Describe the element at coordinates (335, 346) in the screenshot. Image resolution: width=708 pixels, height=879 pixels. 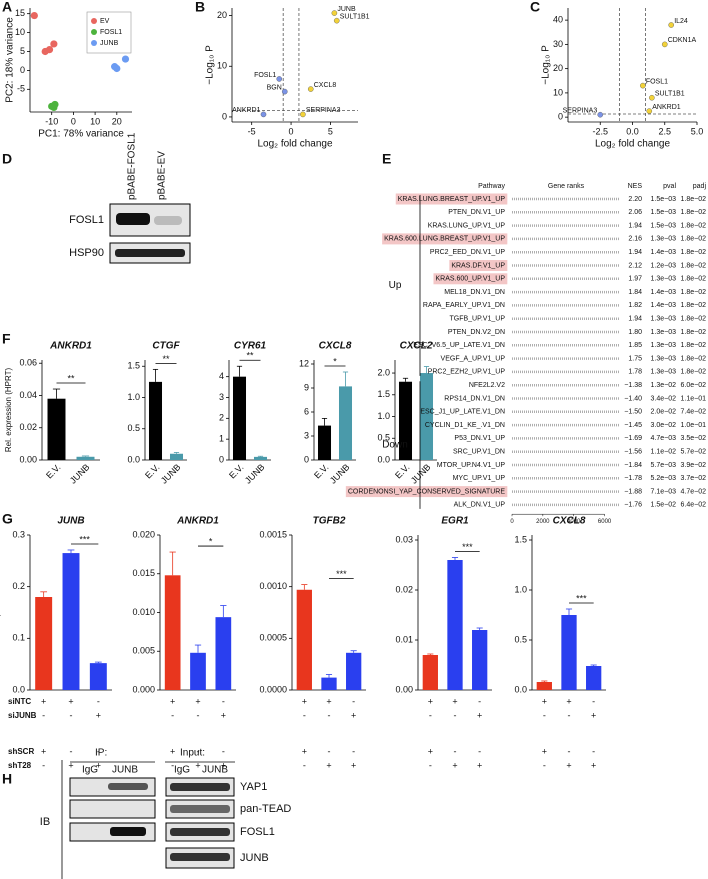
I see `chart-title: CXCL8` at that location.